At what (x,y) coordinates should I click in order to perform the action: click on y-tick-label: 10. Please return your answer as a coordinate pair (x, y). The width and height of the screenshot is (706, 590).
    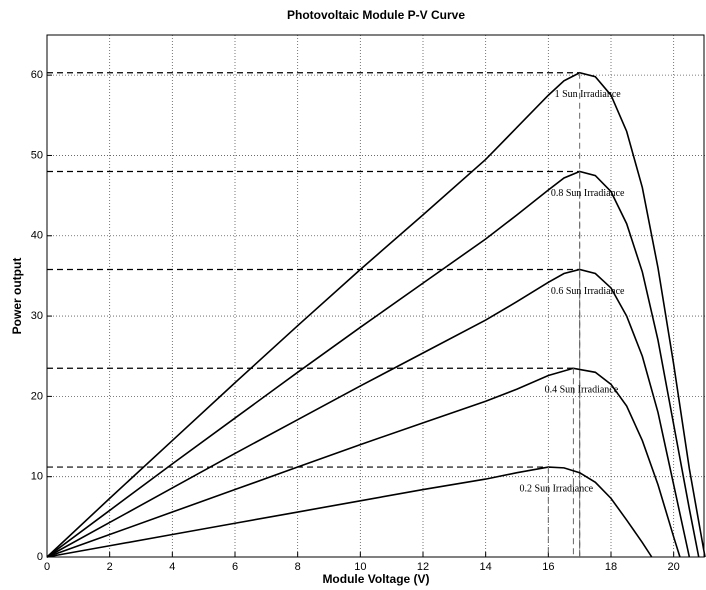
    Looking at the image, I should click on (37, 477).